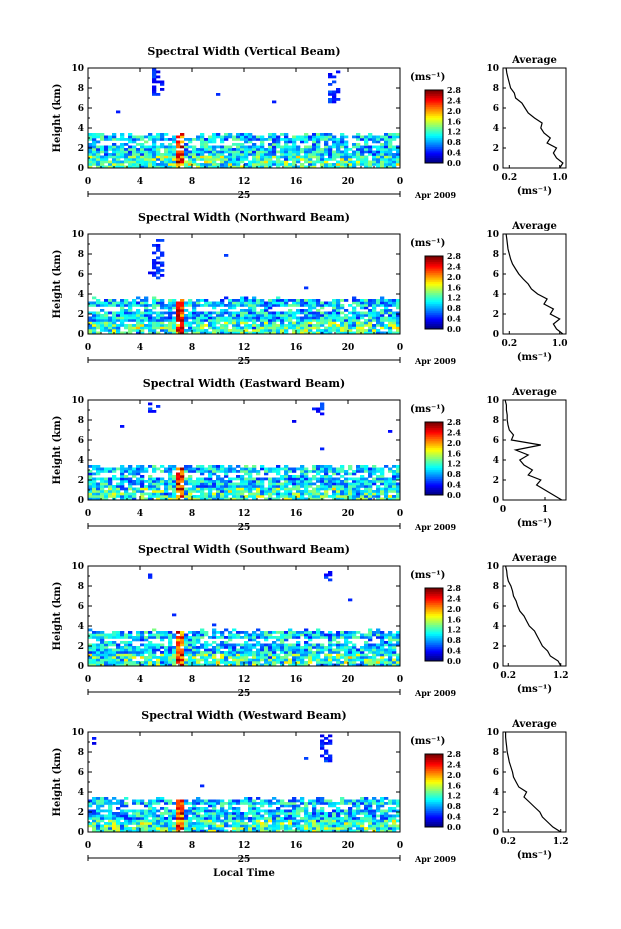 This screenshot has height=929, width=621. Describe the element at coordinates (348, 348) in the screenshot. I see `x-tick-label: 20` at that location.